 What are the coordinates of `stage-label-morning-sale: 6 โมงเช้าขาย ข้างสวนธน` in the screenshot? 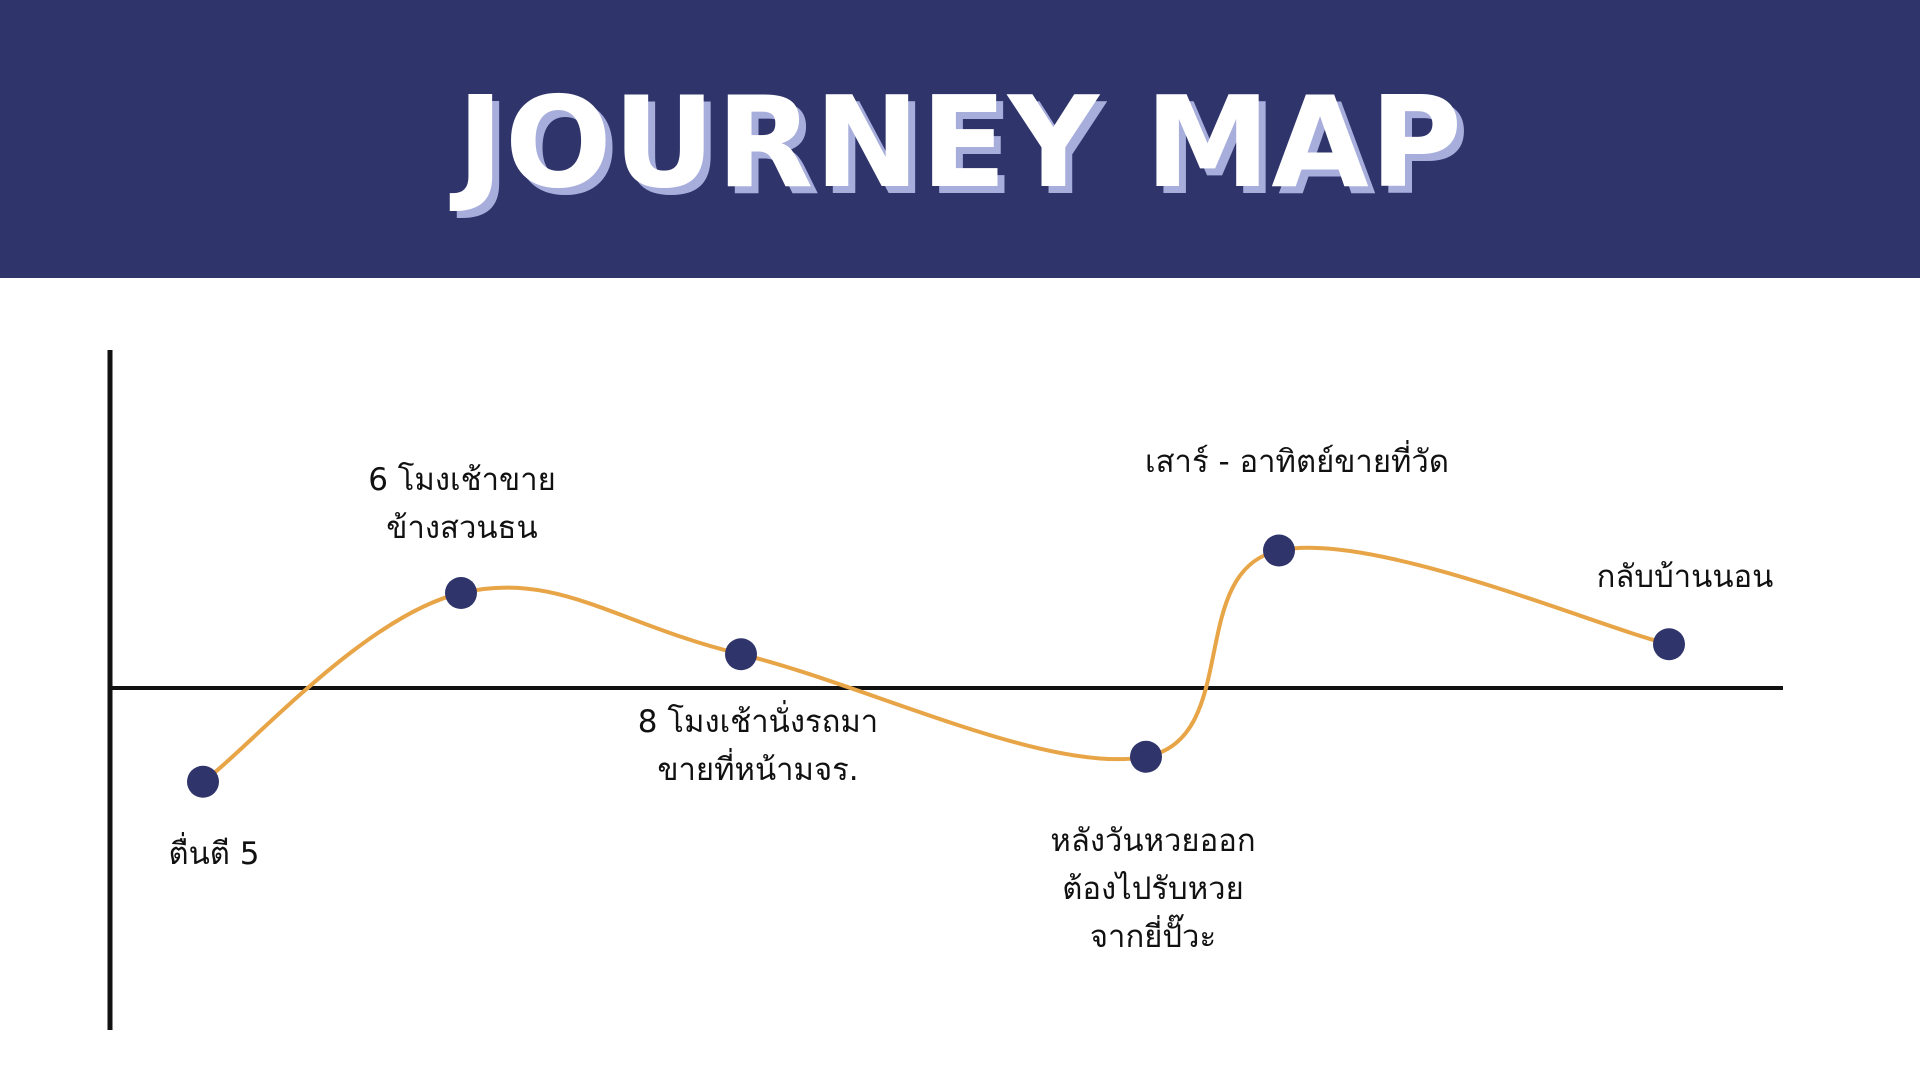 It's located at (462, 504).